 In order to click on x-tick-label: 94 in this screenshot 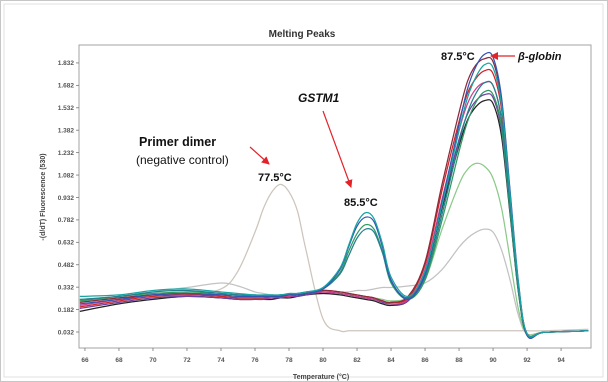, I will do `click(561, 360)`.